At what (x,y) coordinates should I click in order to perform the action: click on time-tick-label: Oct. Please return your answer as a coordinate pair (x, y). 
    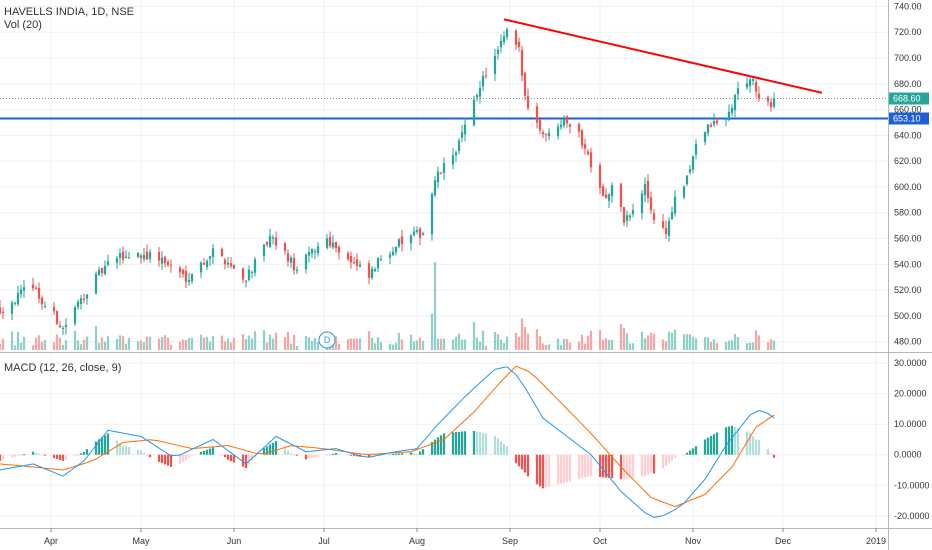
    Looking at the image, I should click on (600, 541).